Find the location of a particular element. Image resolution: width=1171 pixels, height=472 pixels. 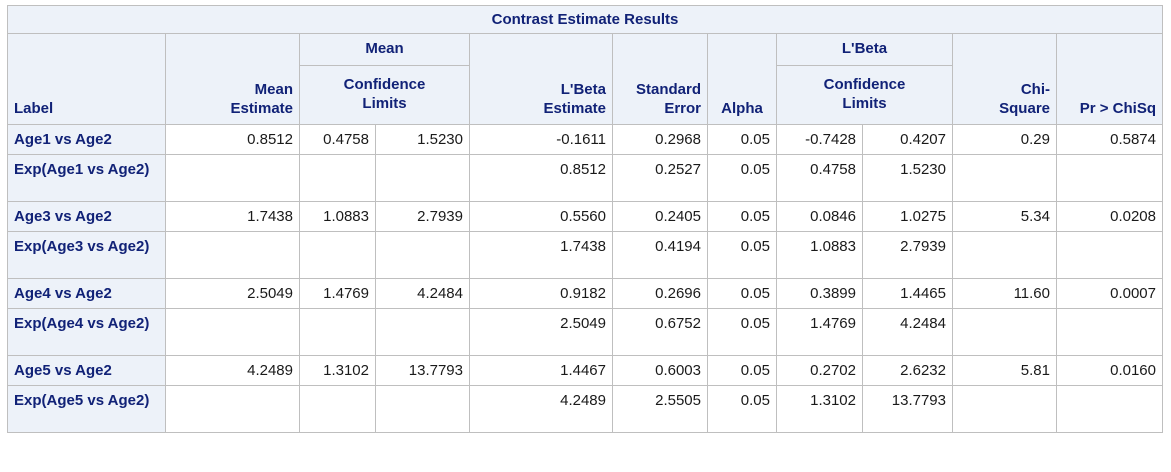

data-cell: 2.5049 is located at coordinates (541, 332).